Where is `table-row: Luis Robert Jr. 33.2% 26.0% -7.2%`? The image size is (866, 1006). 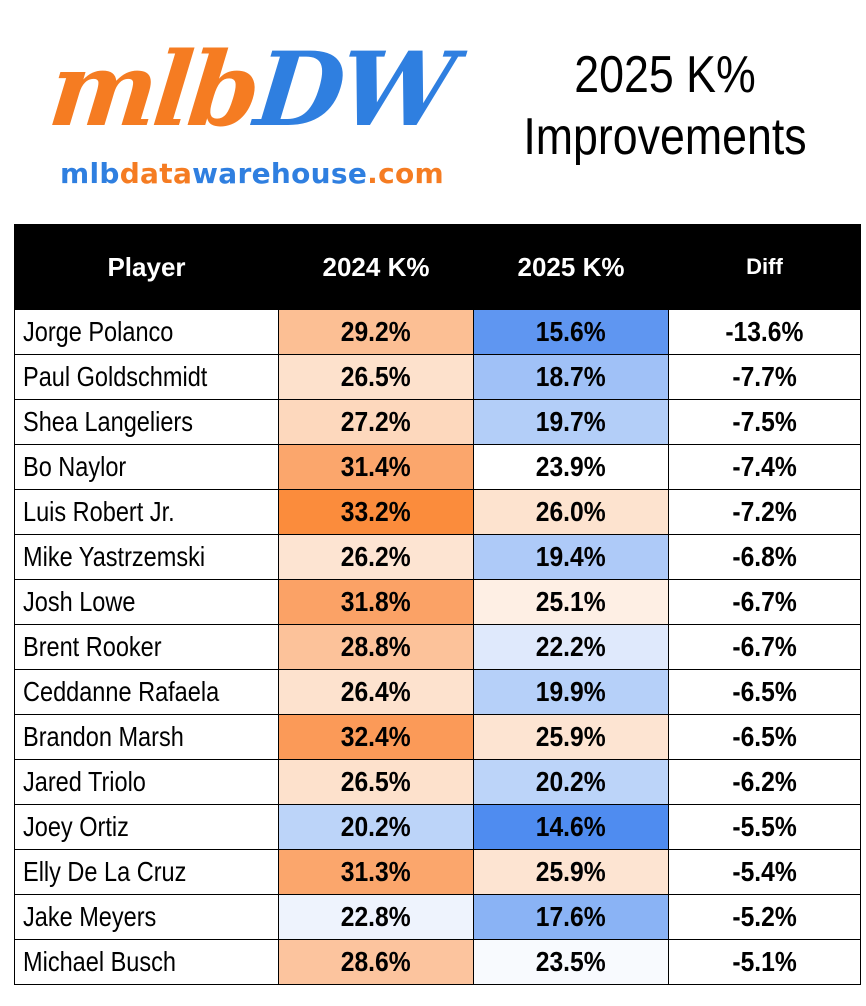 table-row: Luis Robert Jr. 33.2% 26.0% -7.2% is located at coordinates (437, 512).